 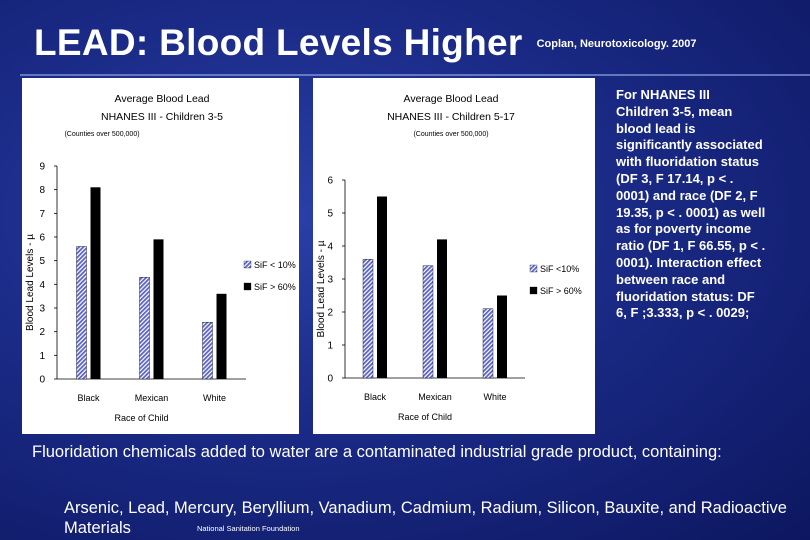 What do you see at coordinates (42, 167) in the screenshot?
I see `y-tick-label: 9` at bounding box center [42, 167].